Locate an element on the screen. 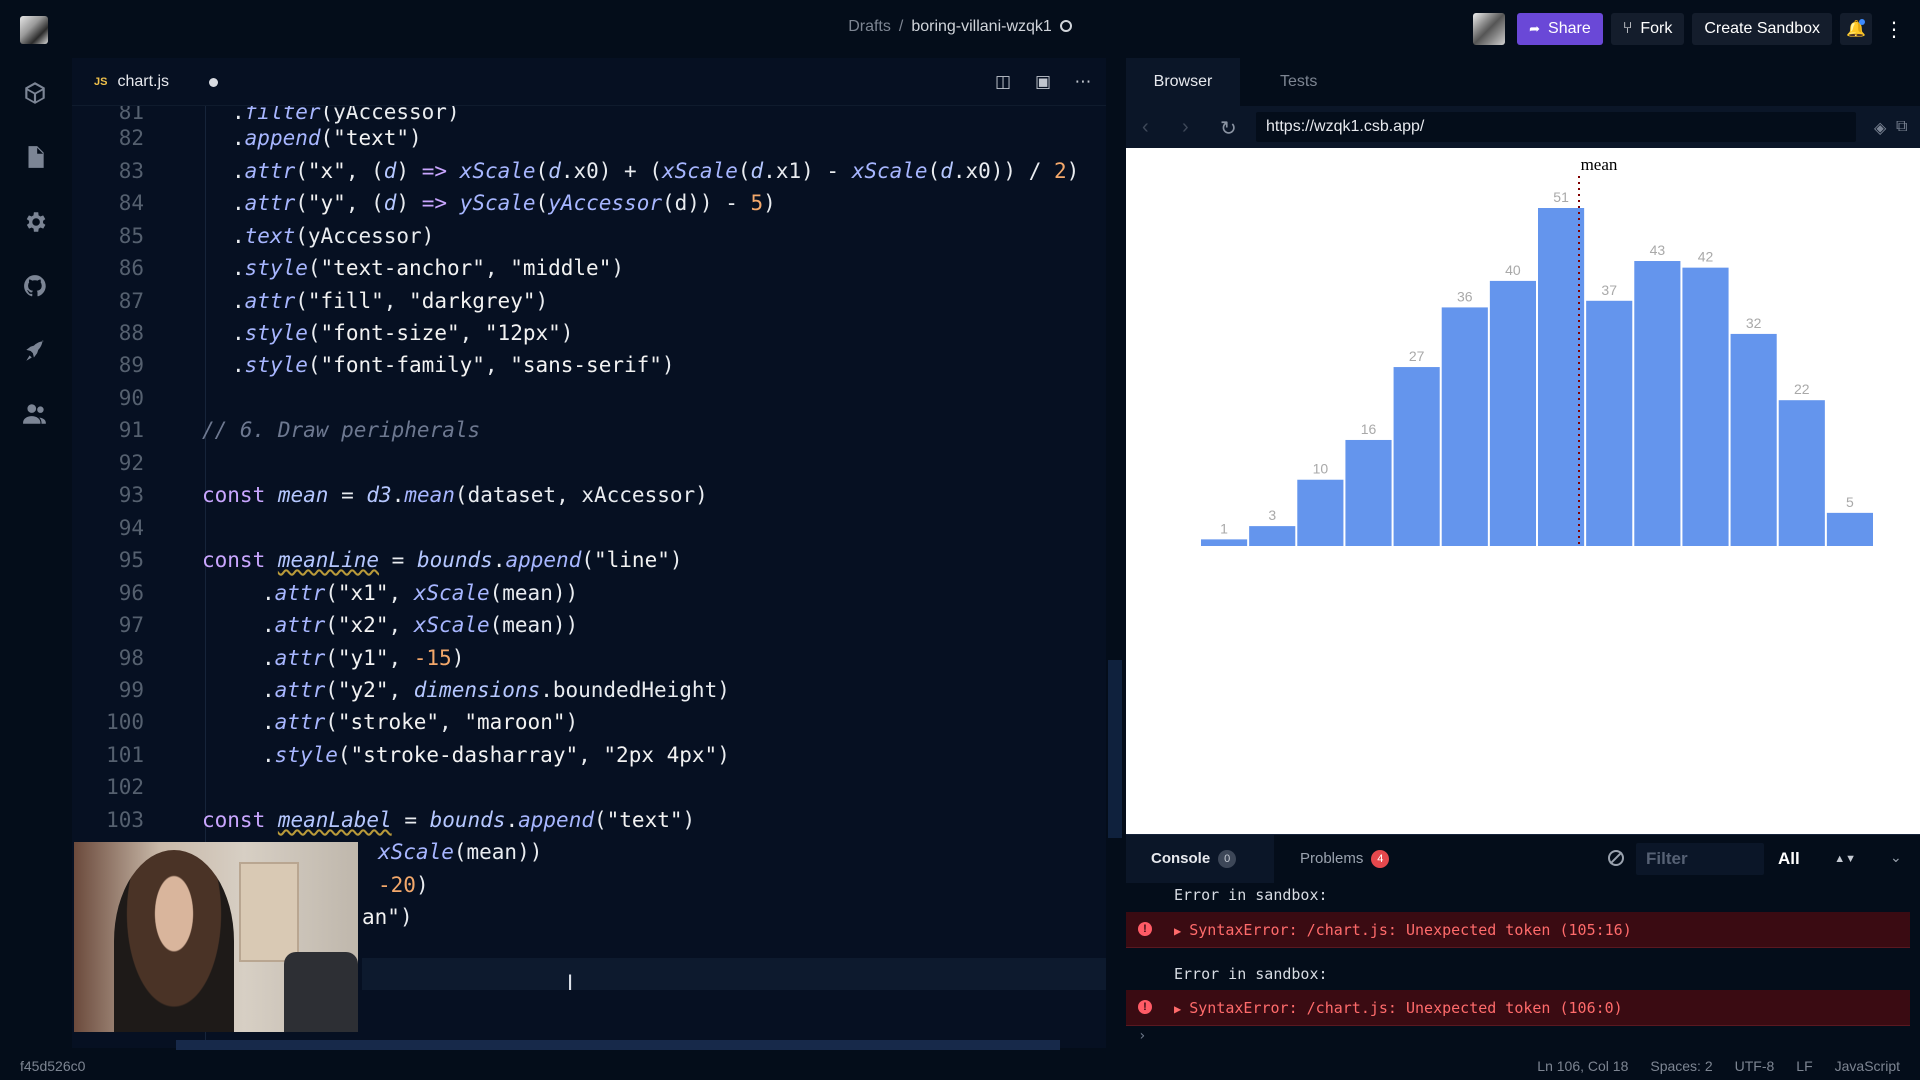  log-level-select: All ▲▼ is located at coordinates (1824, 859).